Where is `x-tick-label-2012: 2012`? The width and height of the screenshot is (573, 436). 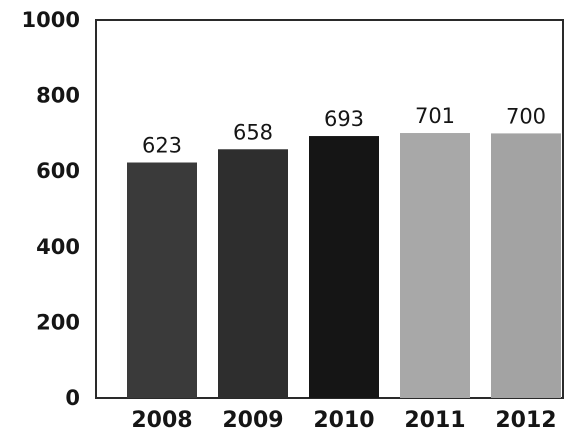 x-tick-label-2012: 2012 is located at coordinates (525, 420).